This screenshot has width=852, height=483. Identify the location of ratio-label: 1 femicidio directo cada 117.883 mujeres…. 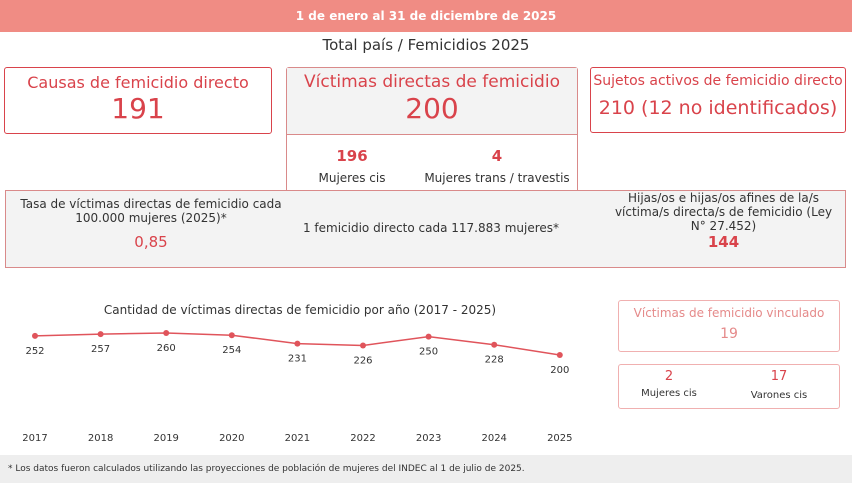
(431, 228).